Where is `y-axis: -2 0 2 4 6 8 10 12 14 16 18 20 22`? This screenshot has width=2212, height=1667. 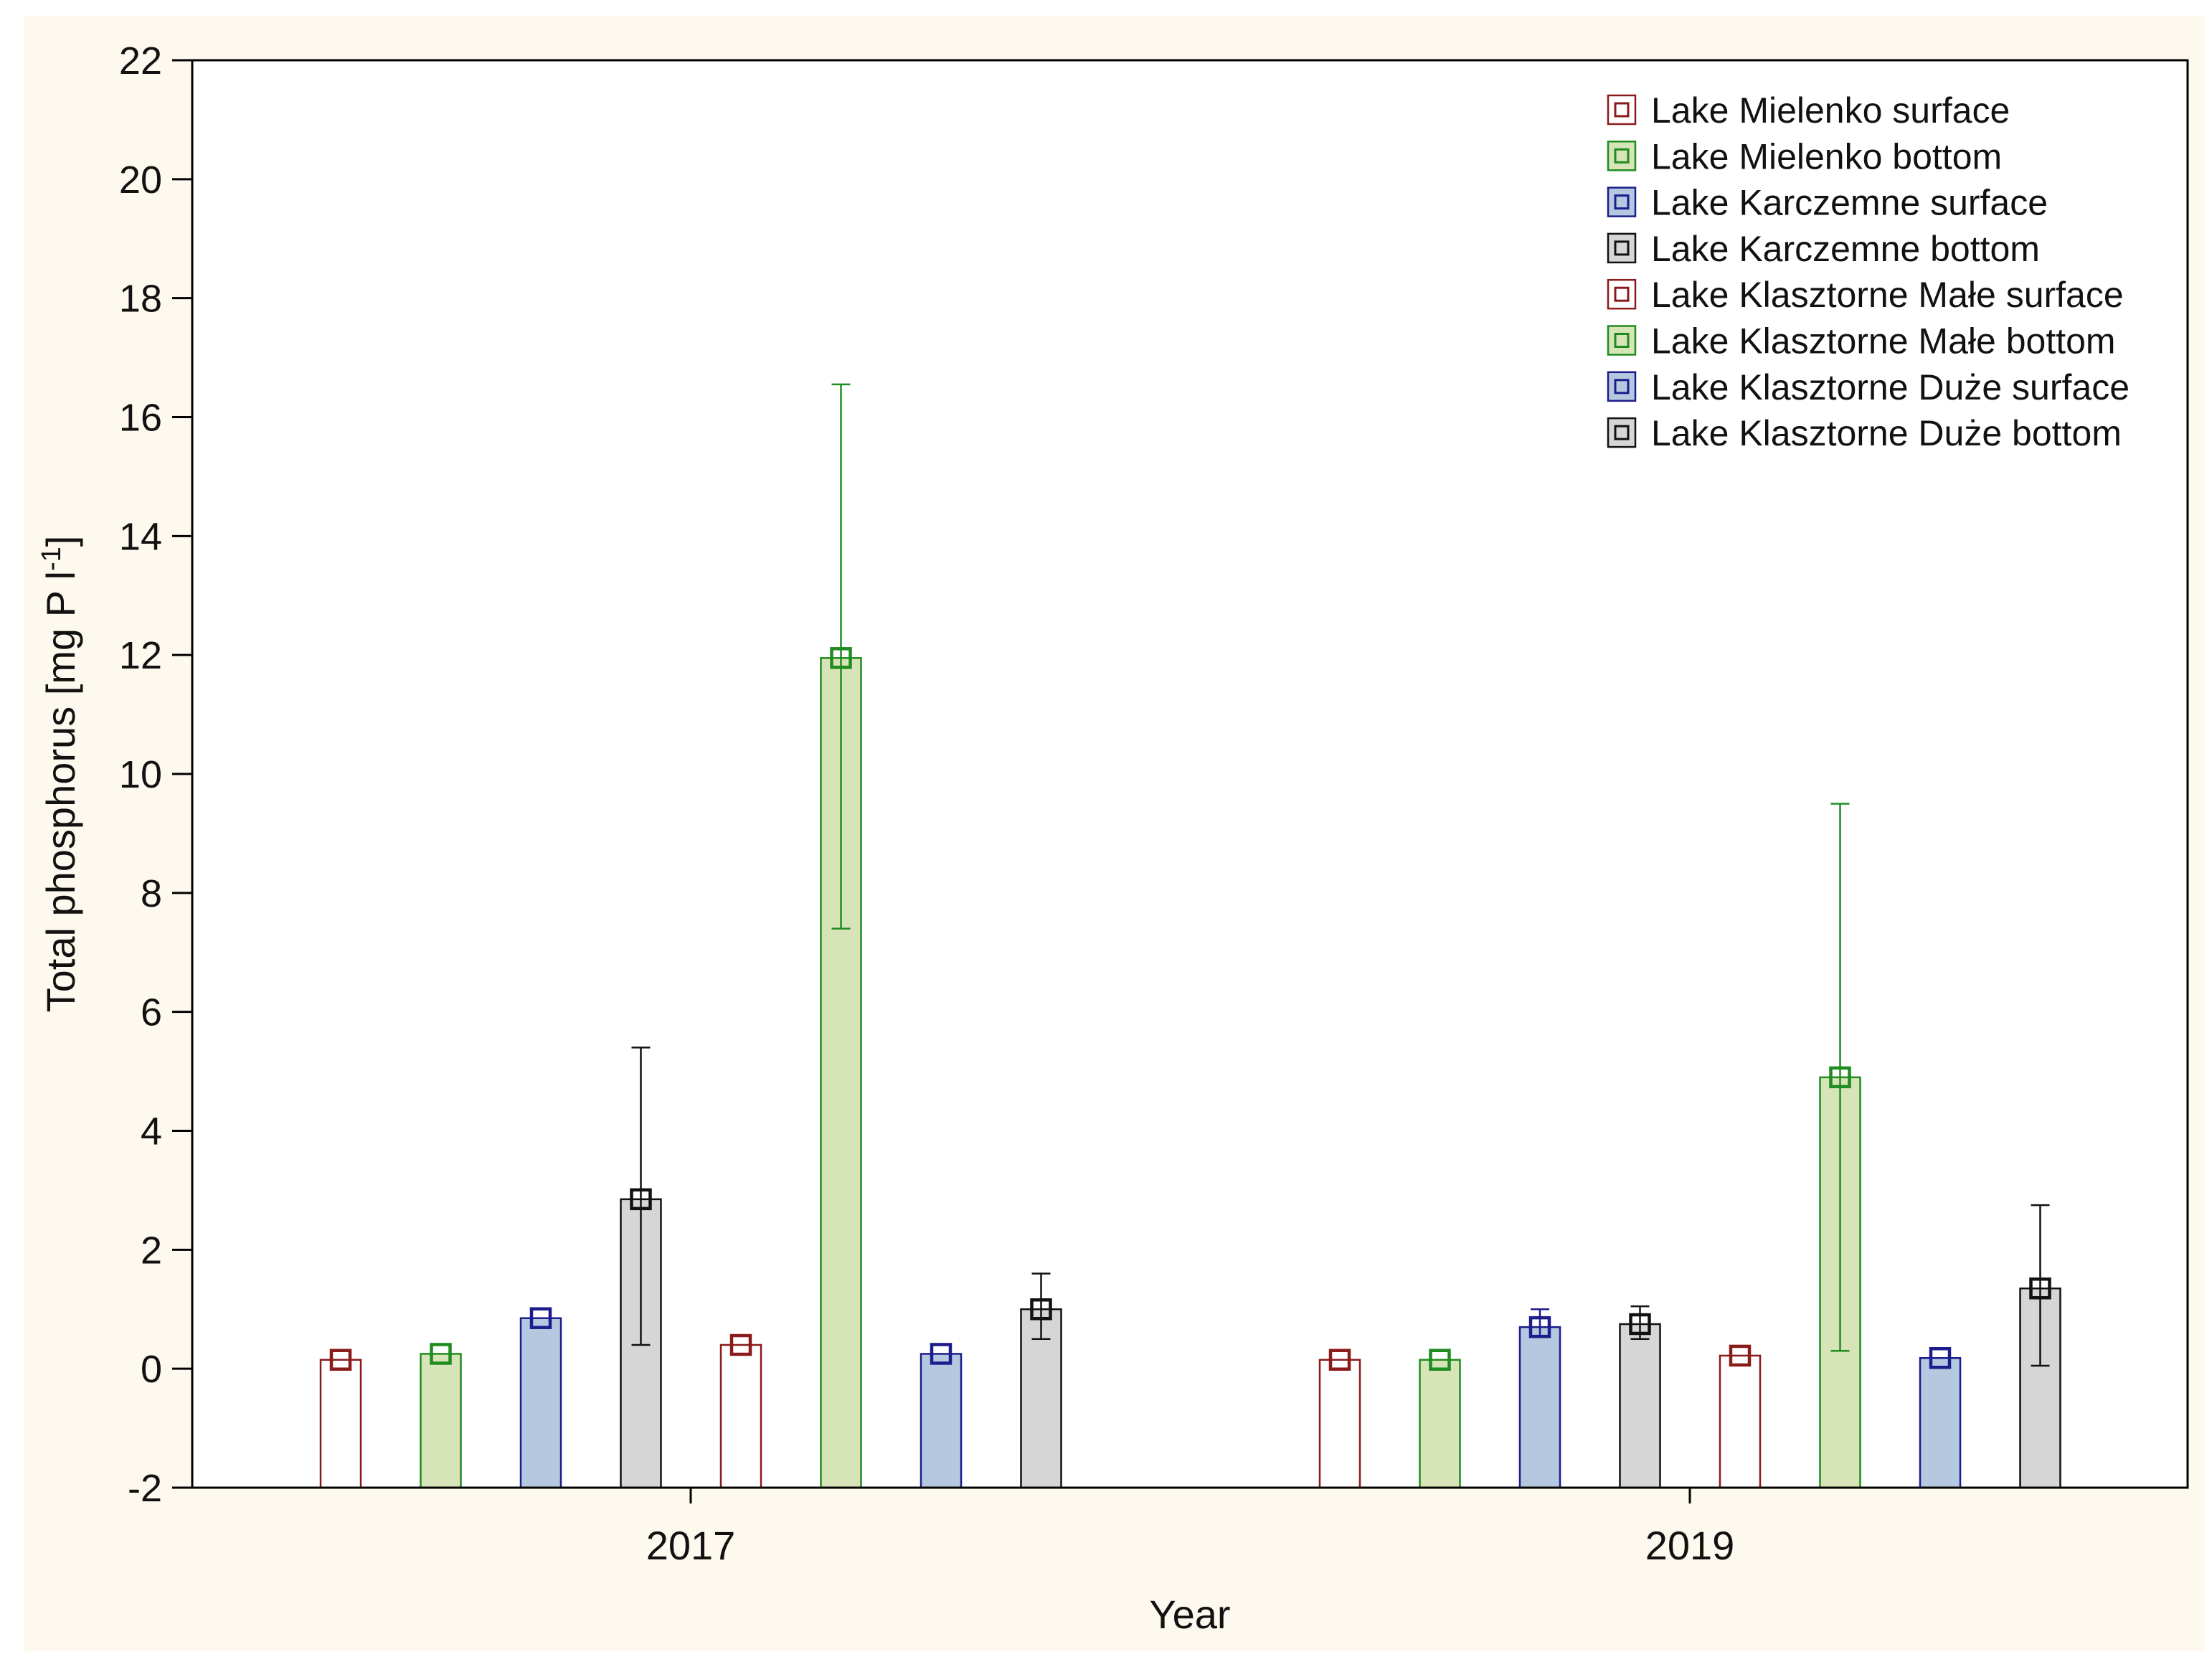 y-axis: -2 0 2 4 6 8 10 12 14 16 18 20 22 is located at coordinates (155, 774).